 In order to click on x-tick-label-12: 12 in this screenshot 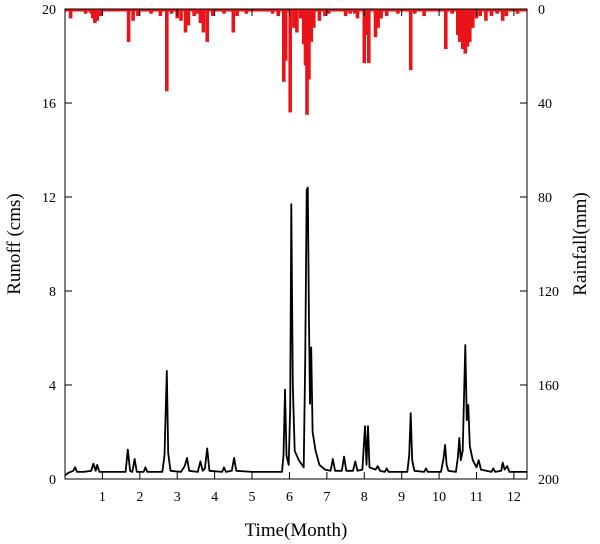, I will do `click(514, 497)`.